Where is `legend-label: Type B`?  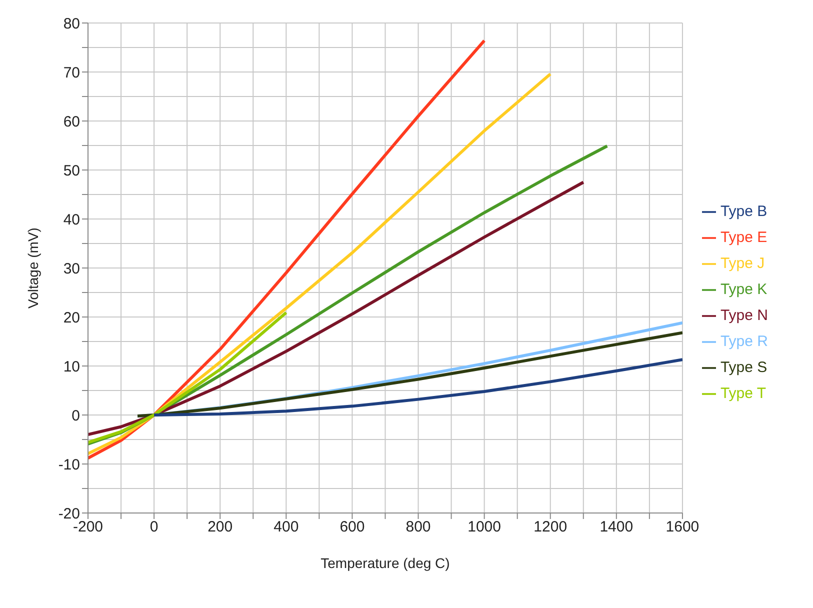
legend-label: Type B is located at coordinates (744, 211).